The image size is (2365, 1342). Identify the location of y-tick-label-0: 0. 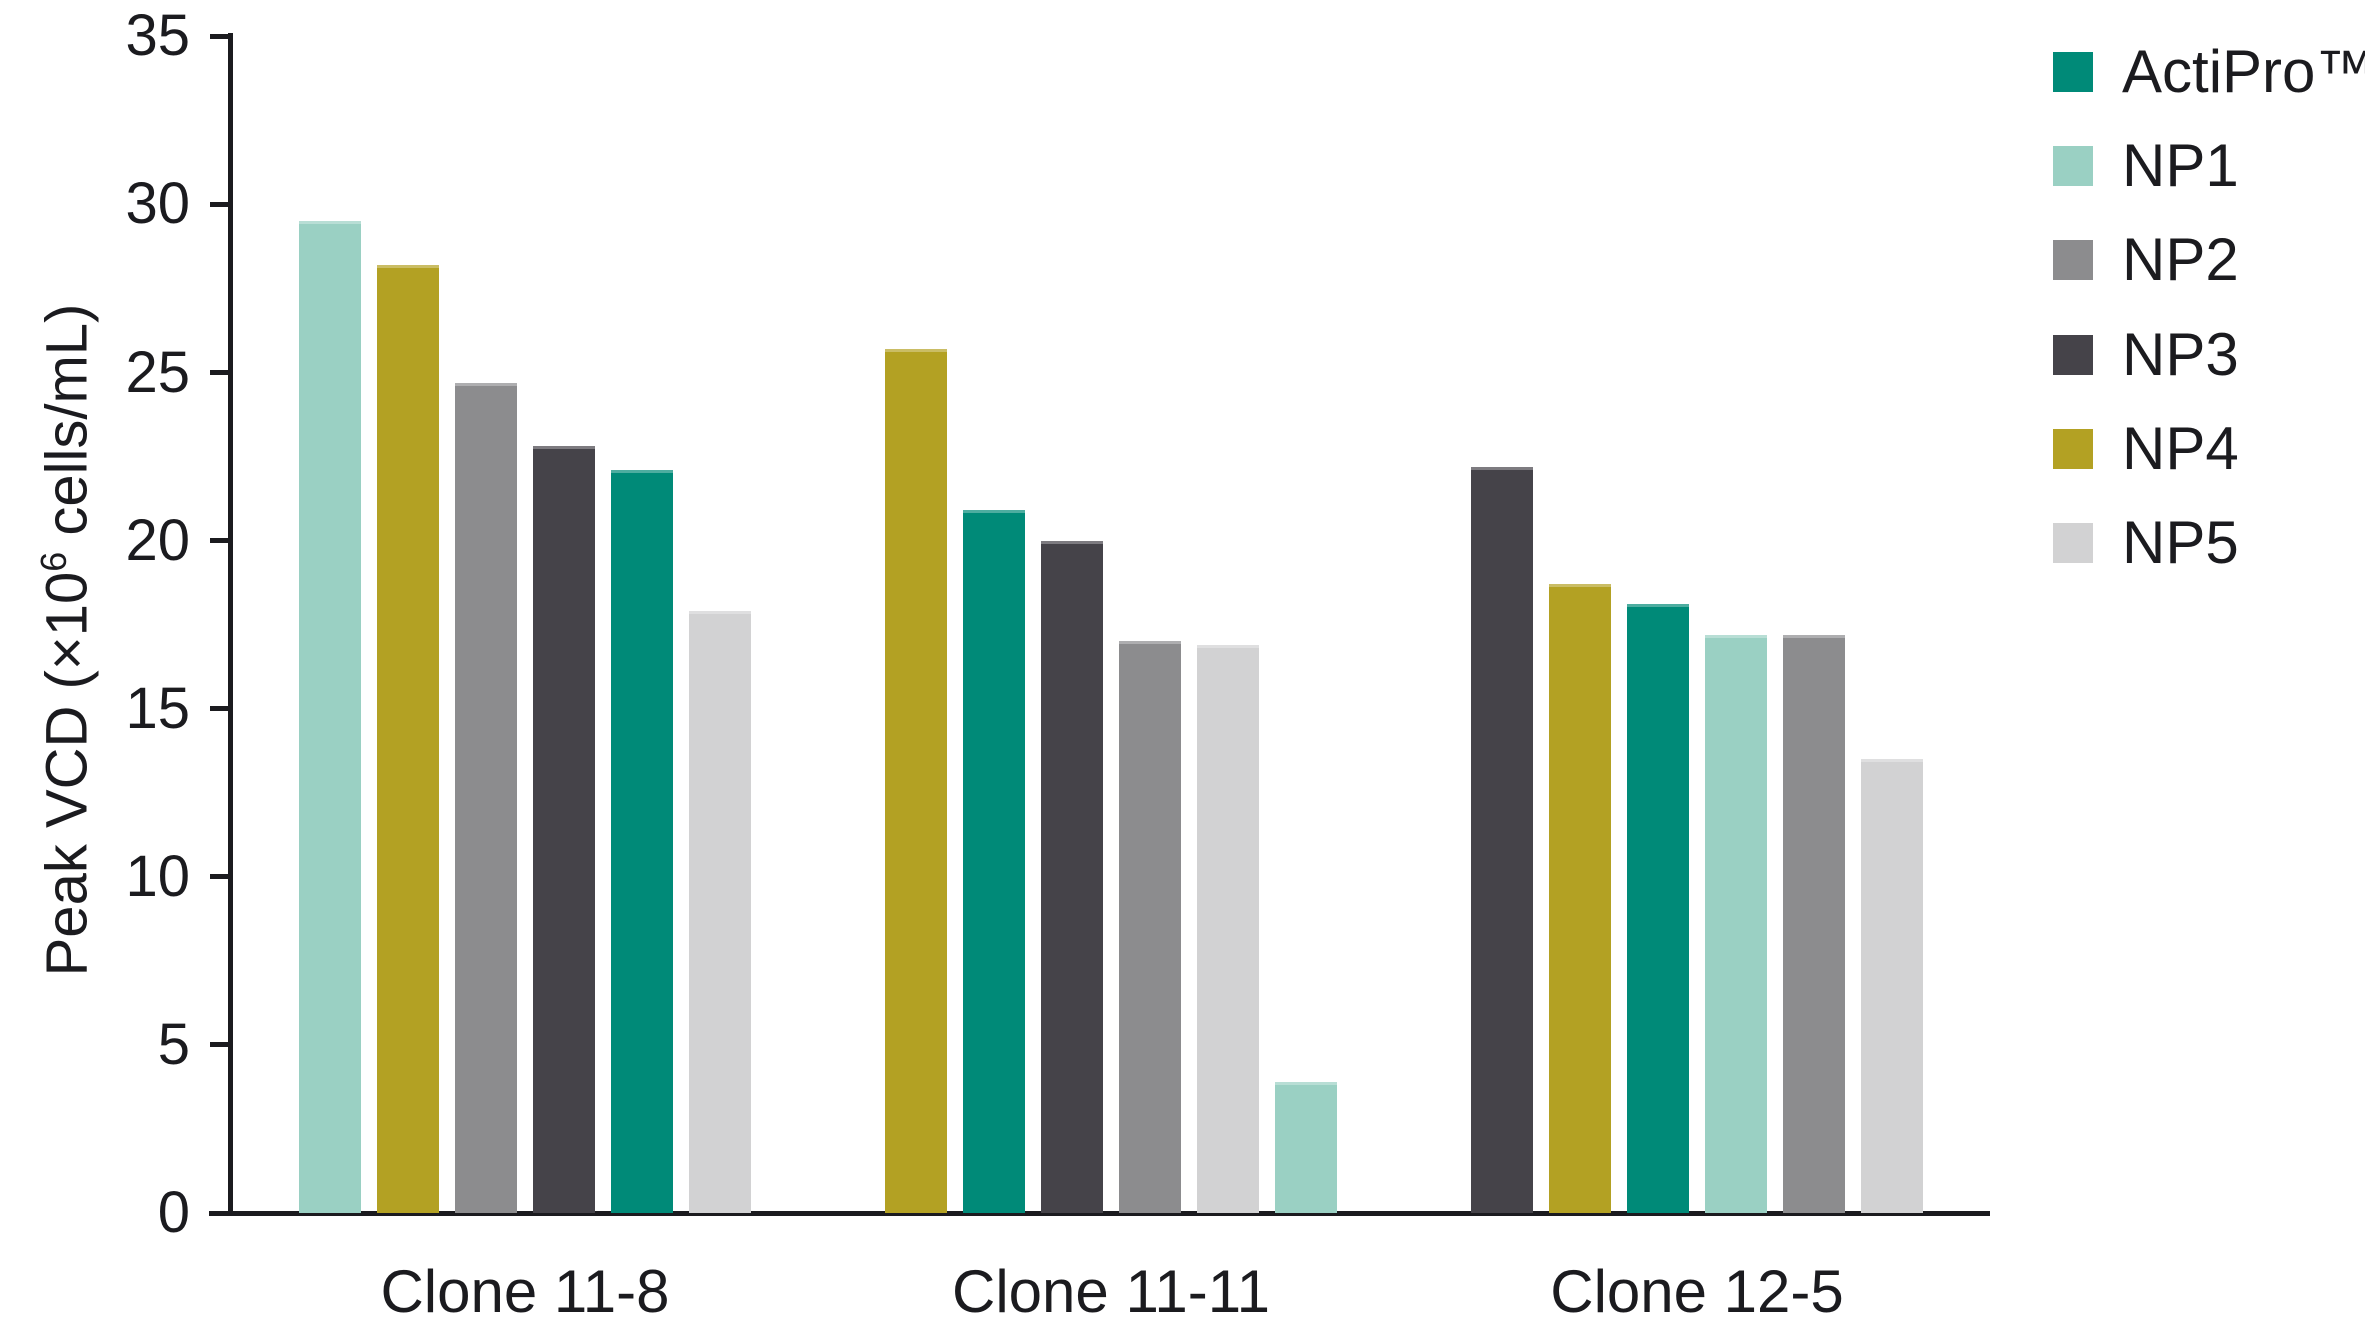
(173, 1212).